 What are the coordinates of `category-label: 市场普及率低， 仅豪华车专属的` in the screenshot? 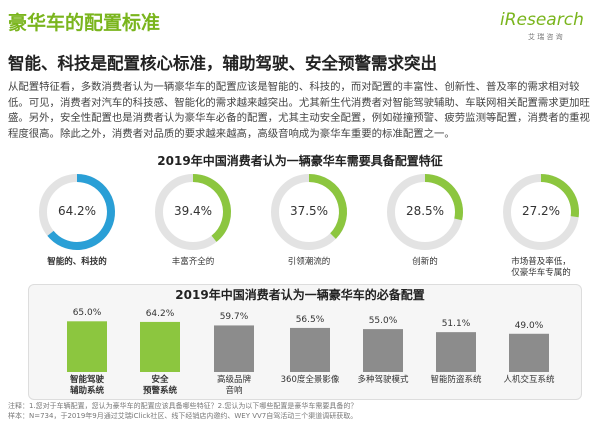 It's located at (541, 267).